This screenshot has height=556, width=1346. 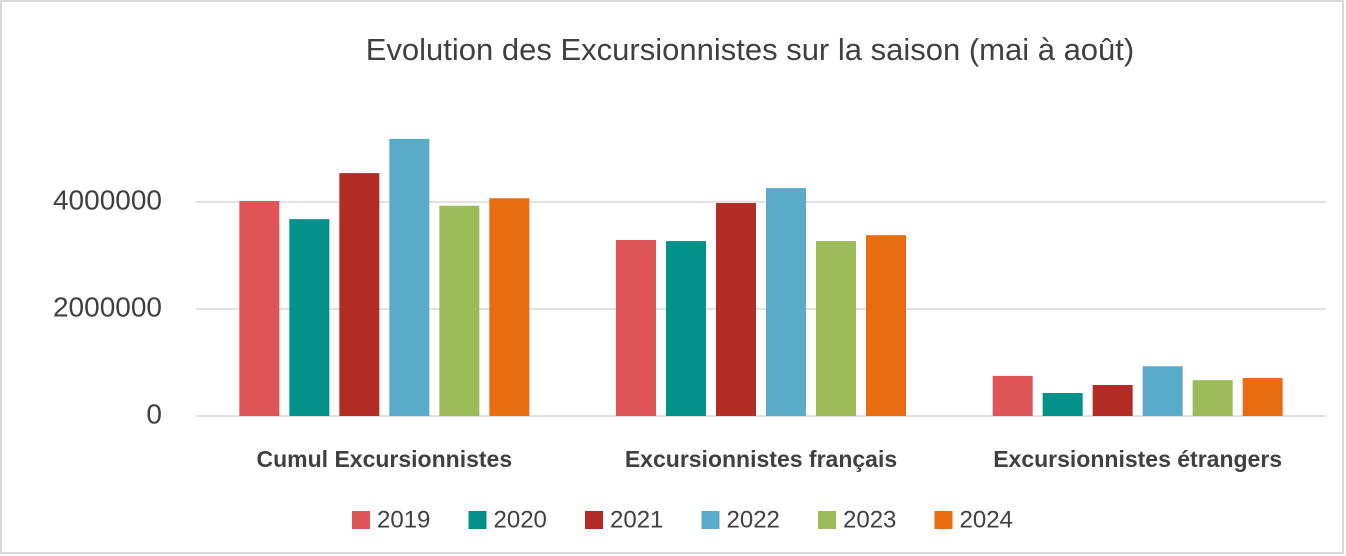 I want to click on y-tick-label: 4000000, so click(x=107, y=199).